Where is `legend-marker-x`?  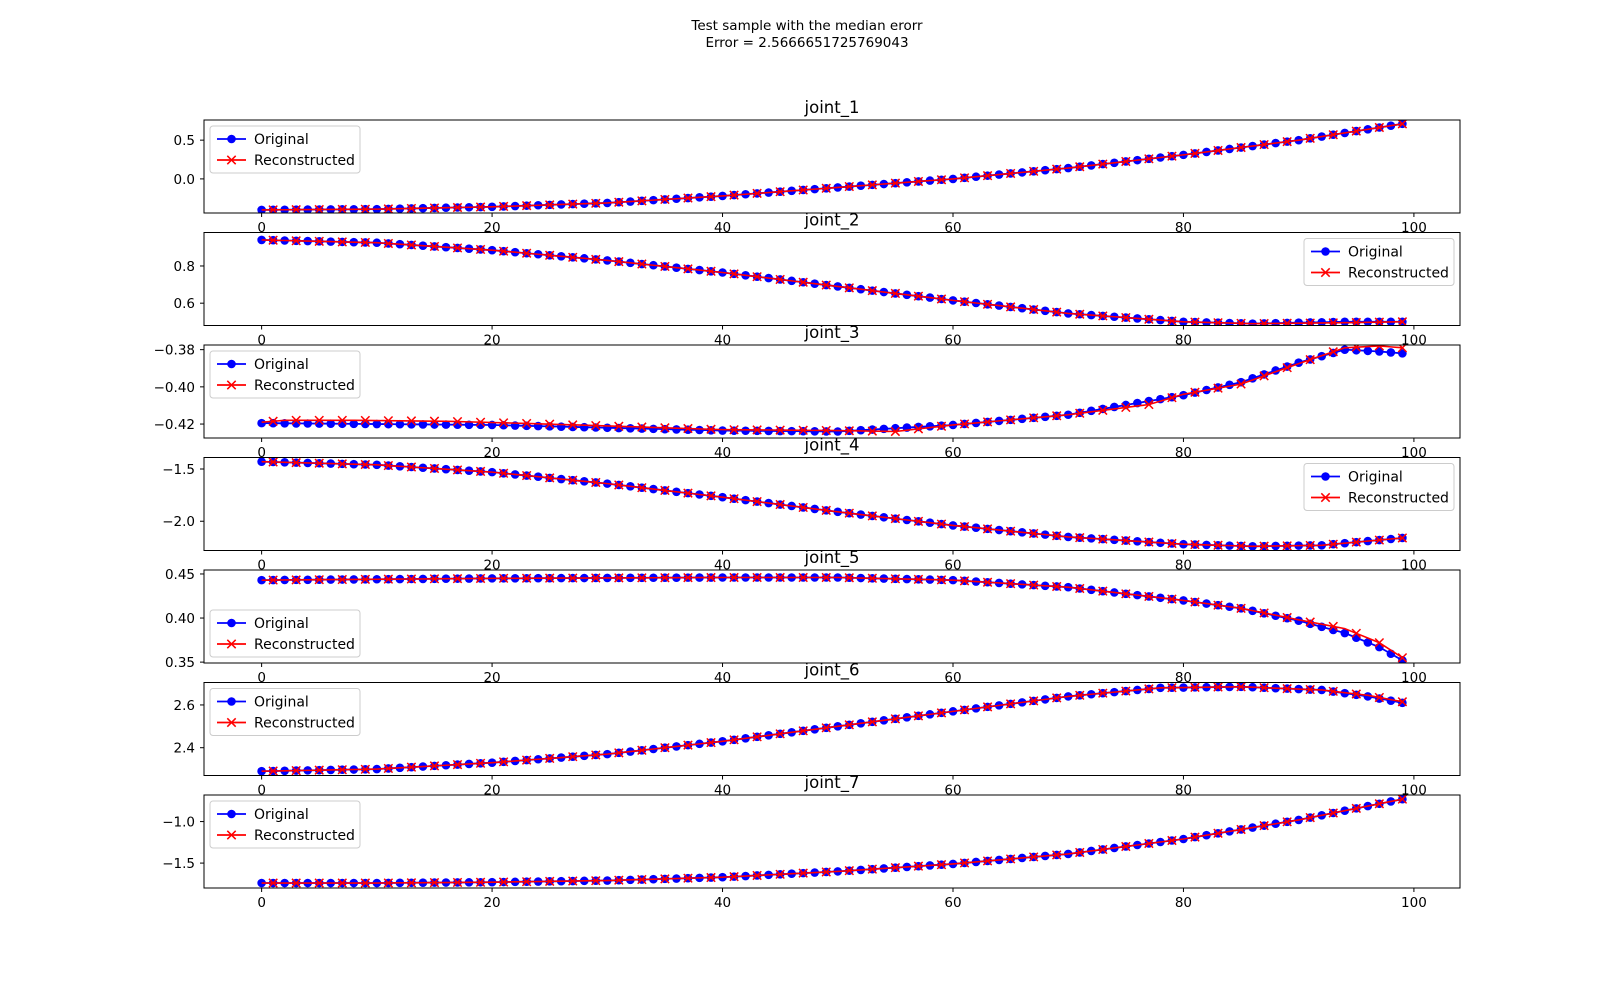 legend-marker-x is located at coordinates (231, 160).